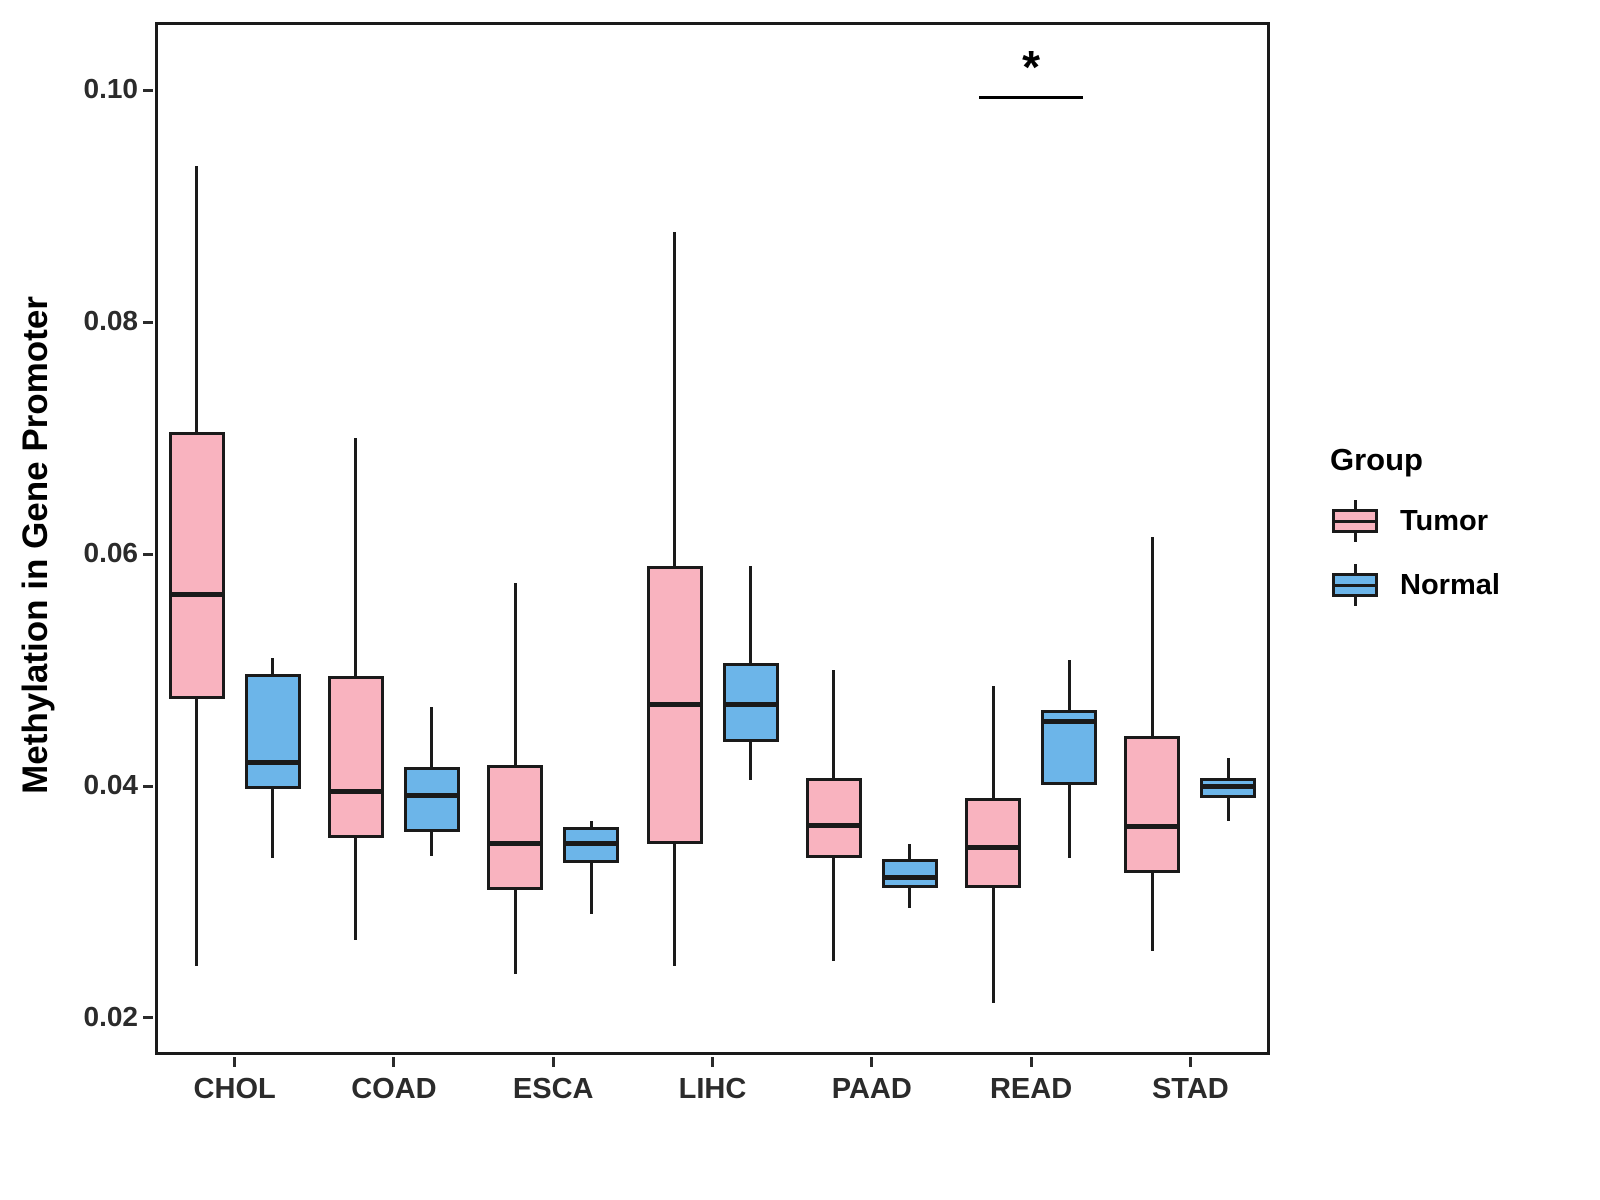  What do you see at coordinates (909, 878) in the screenshot?
I see `median-normal-PAAD` at bounding box center [909, 878].